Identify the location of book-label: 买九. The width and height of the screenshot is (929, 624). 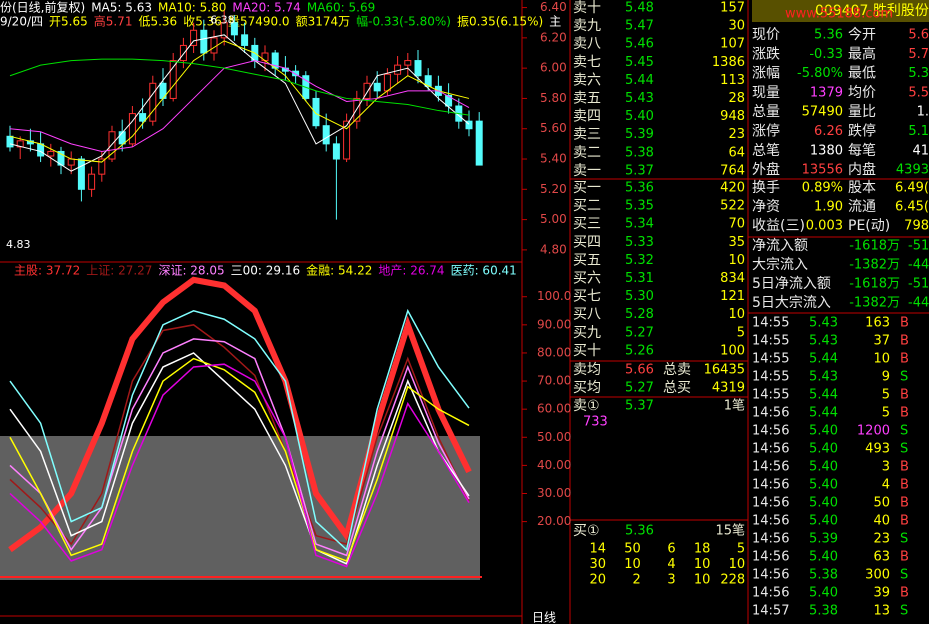
(587, 333).